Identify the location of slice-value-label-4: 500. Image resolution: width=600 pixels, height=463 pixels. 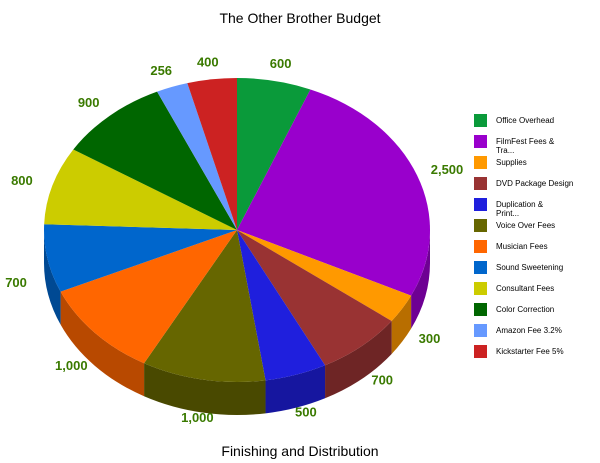
(306, 412).